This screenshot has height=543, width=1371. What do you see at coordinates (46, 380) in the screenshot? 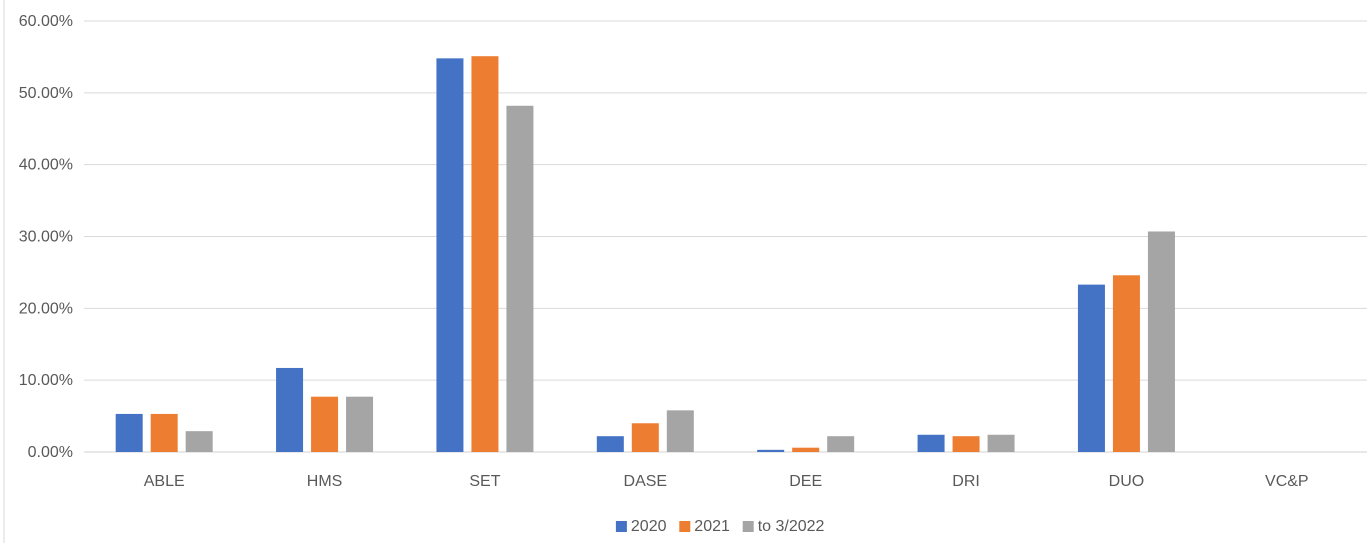
I see `y-tick-label: 10.00%` at bounding box center [46, 380].